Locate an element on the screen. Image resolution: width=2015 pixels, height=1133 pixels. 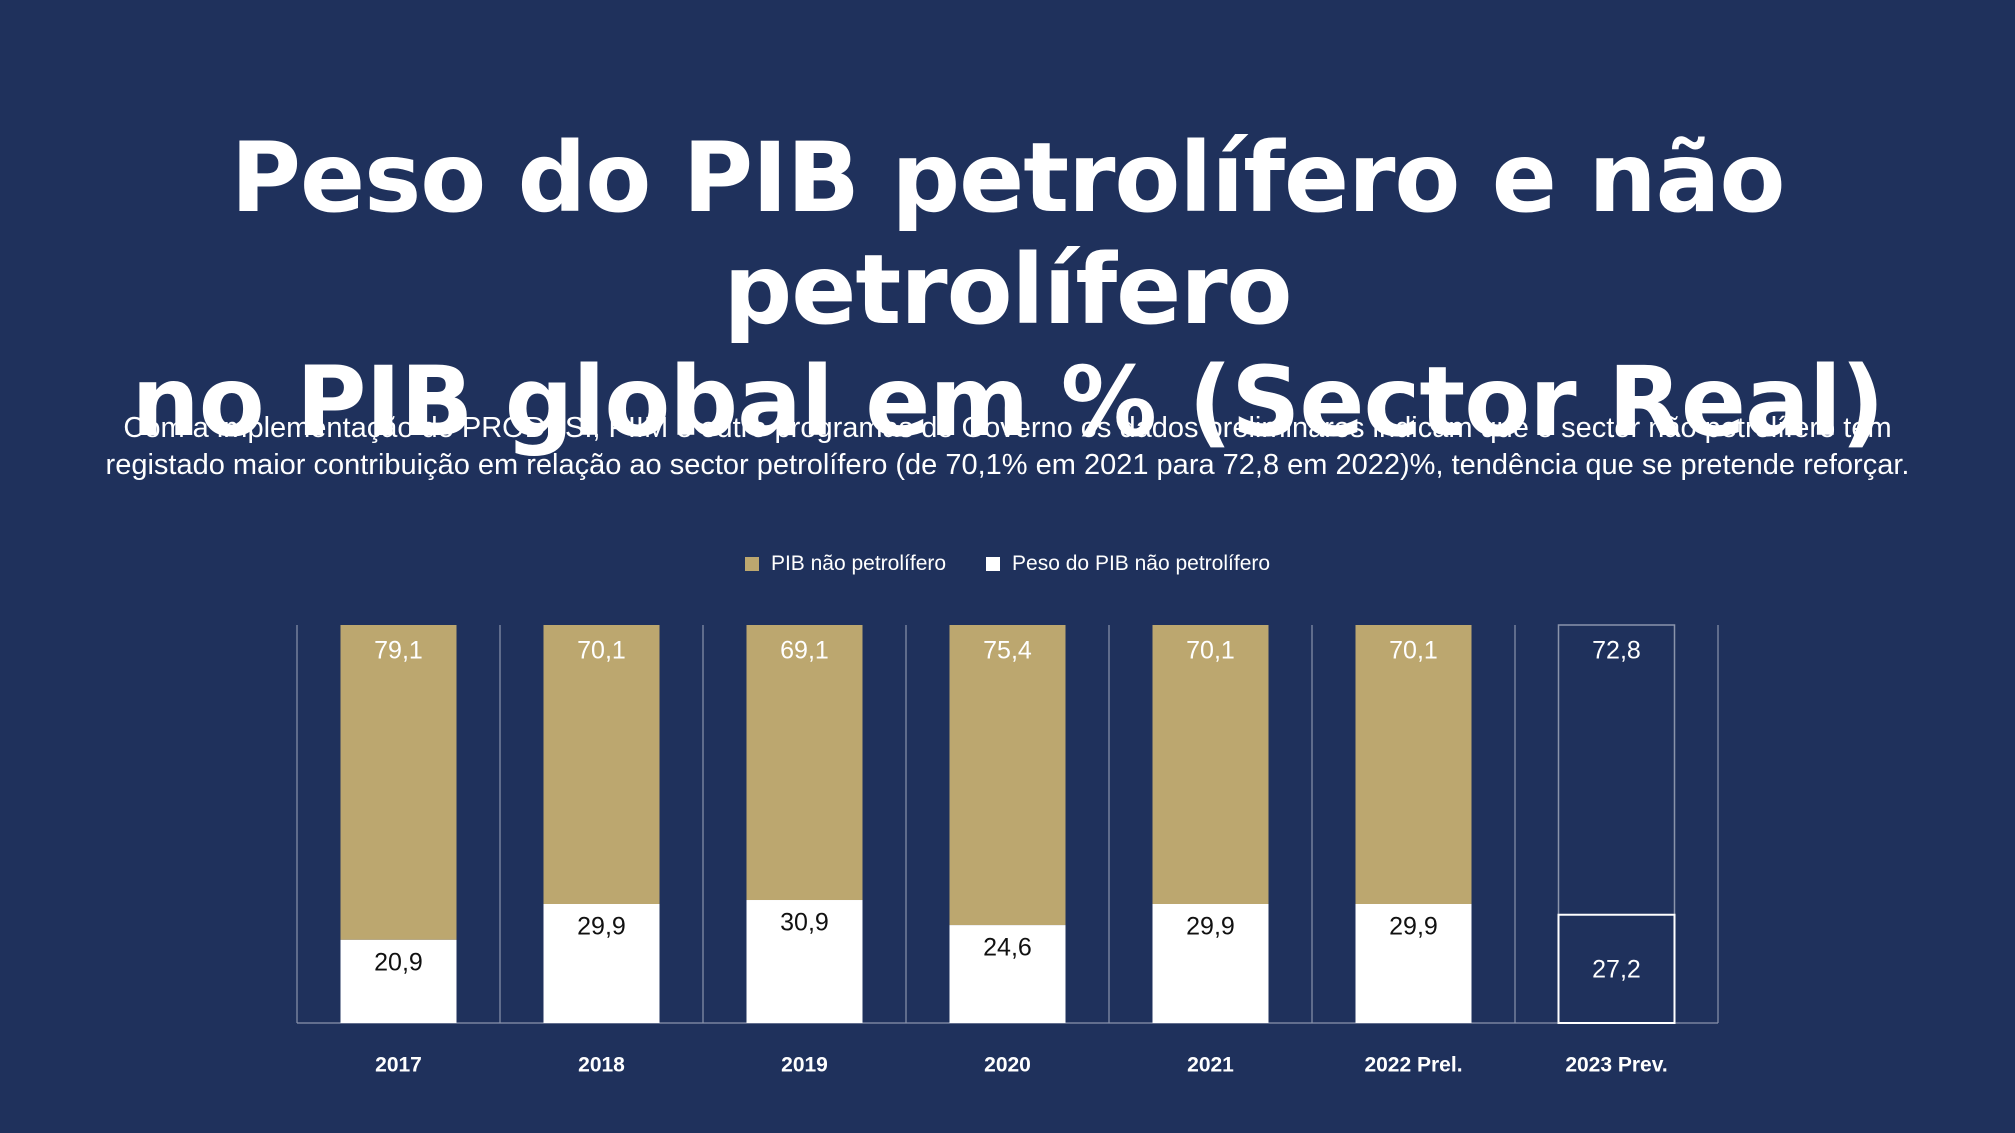
data-label: 27,2 is located at coordinates (1616, 969).